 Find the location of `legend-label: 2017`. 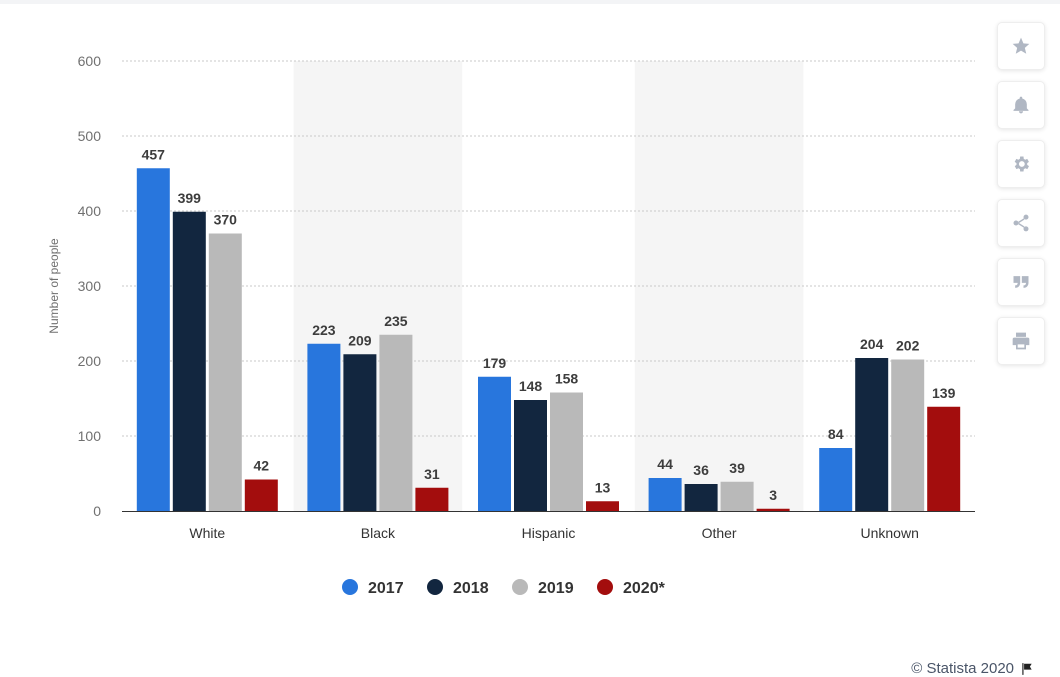

legend-label: 2017 is located at coordinates (386, 588).